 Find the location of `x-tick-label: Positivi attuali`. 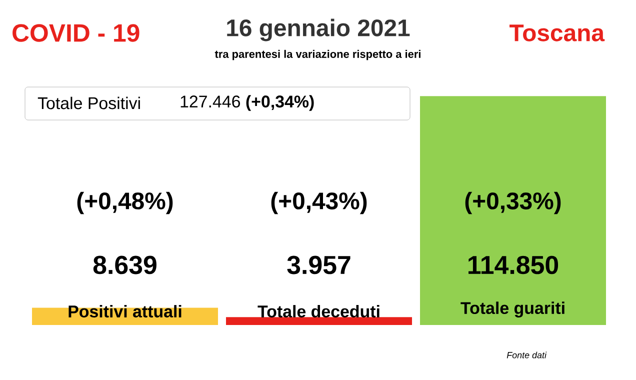

x-tick-label: Positivi attuali is located at coordinates (125, 311).